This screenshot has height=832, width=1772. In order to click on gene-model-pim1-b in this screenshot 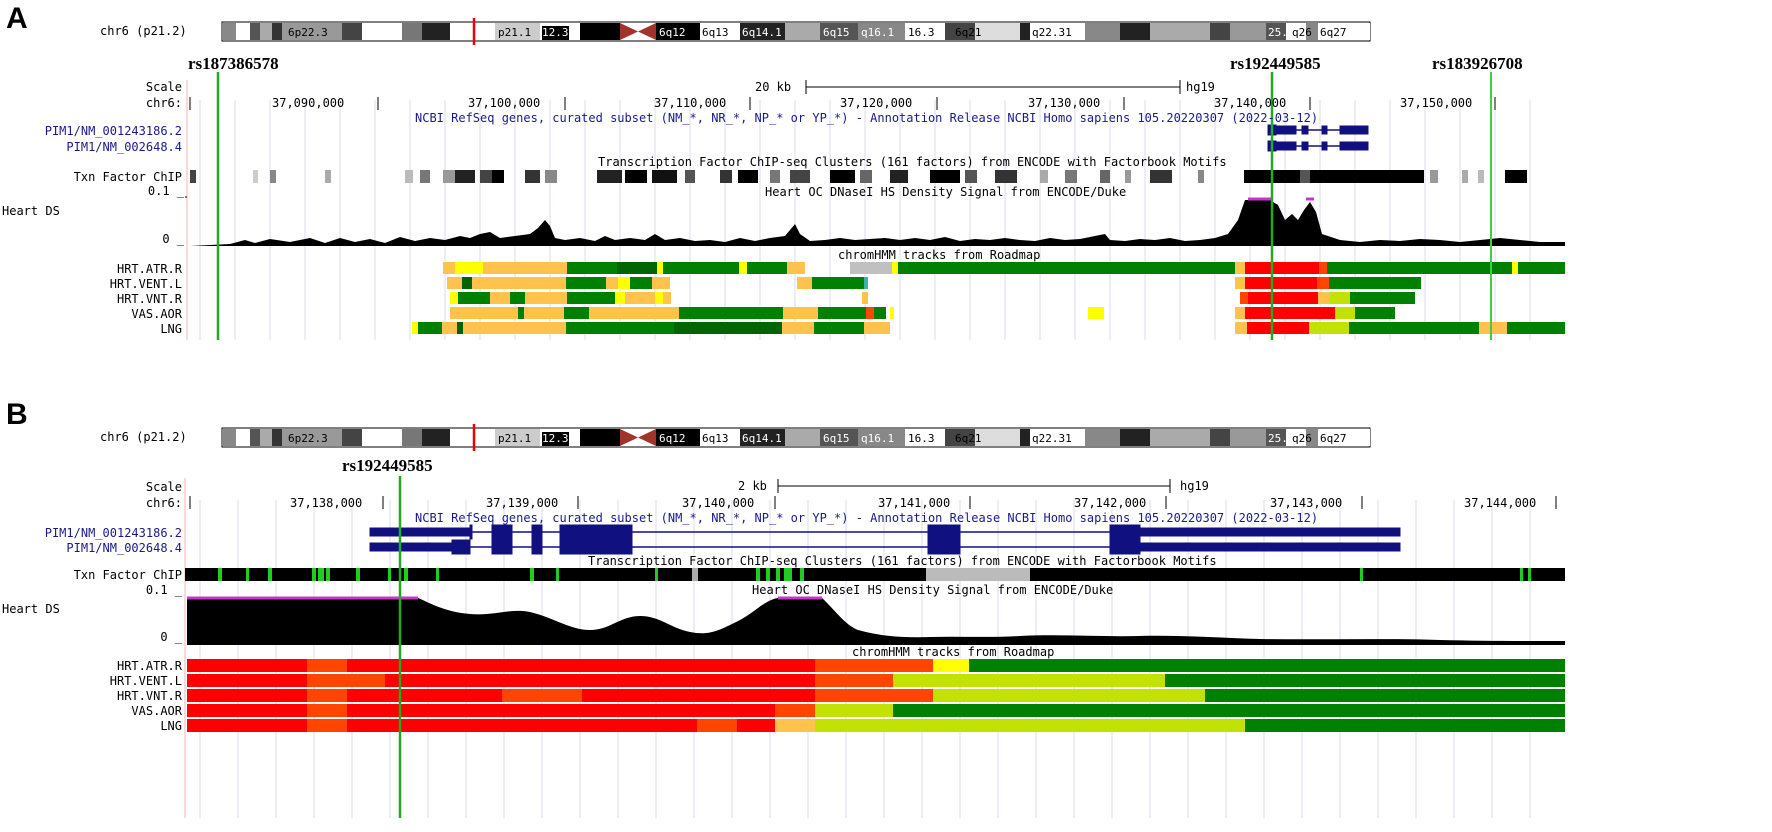, I will do `click(885, 547)`.